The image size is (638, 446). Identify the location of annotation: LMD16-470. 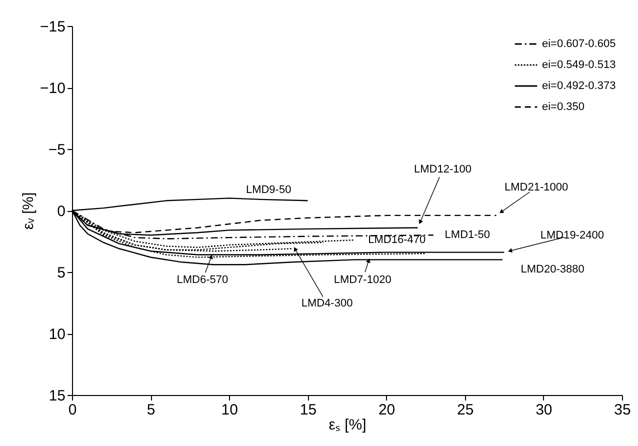
(397, 240).